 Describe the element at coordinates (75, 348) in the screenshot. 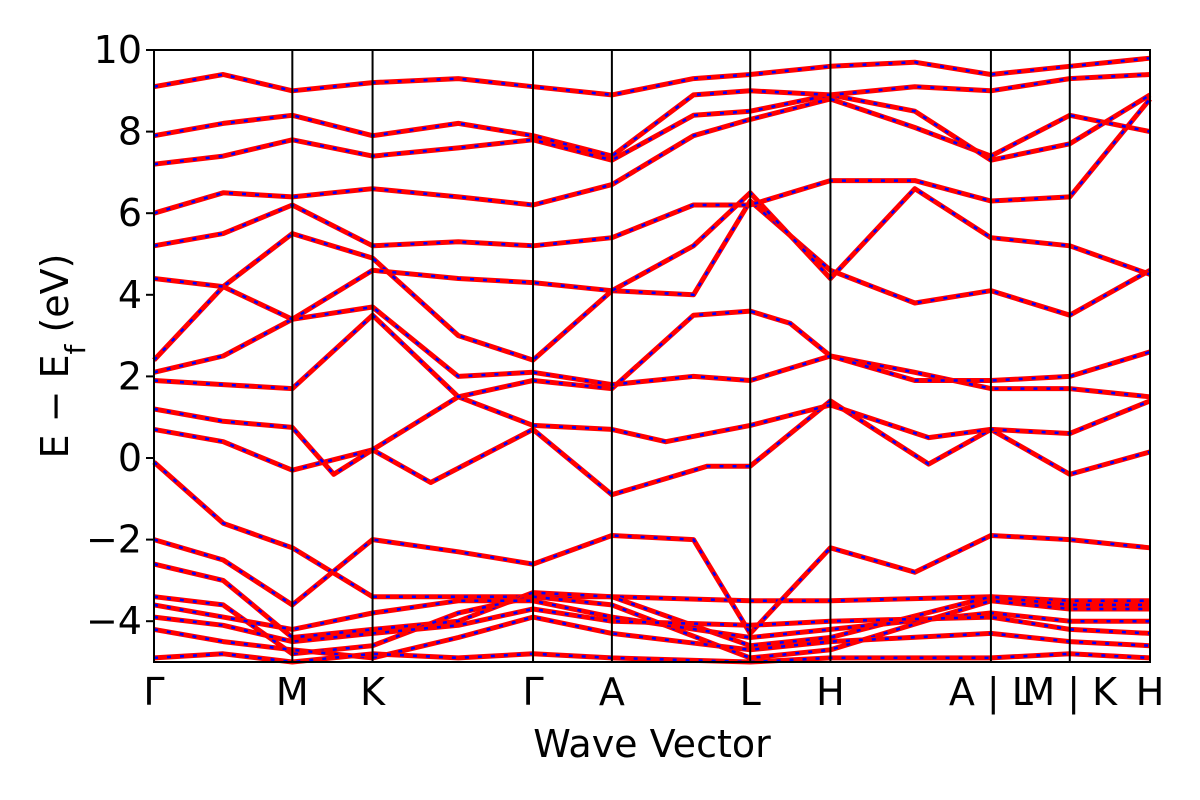

I see `y-axis-label-subscript: f` at that location.